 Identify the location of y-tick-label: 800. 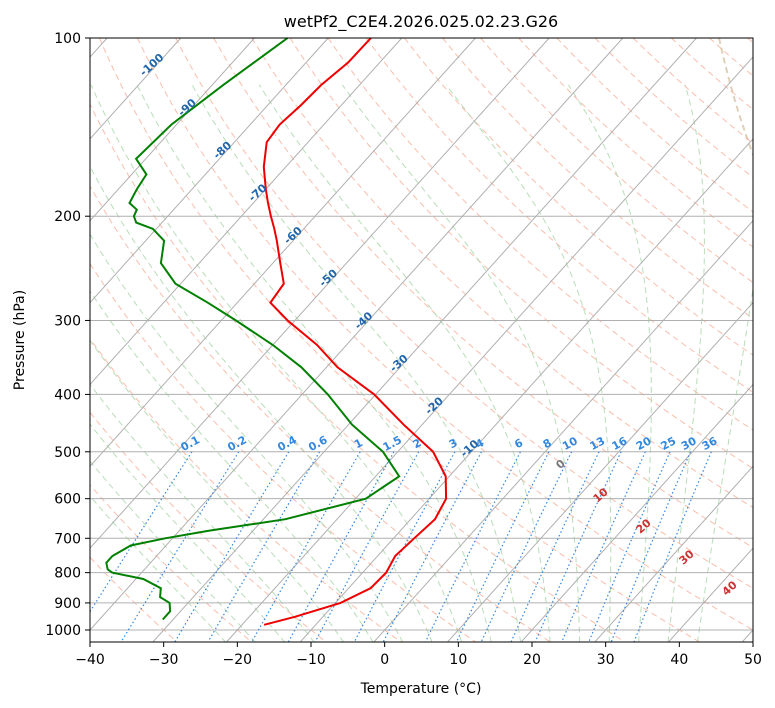
(67, 574).